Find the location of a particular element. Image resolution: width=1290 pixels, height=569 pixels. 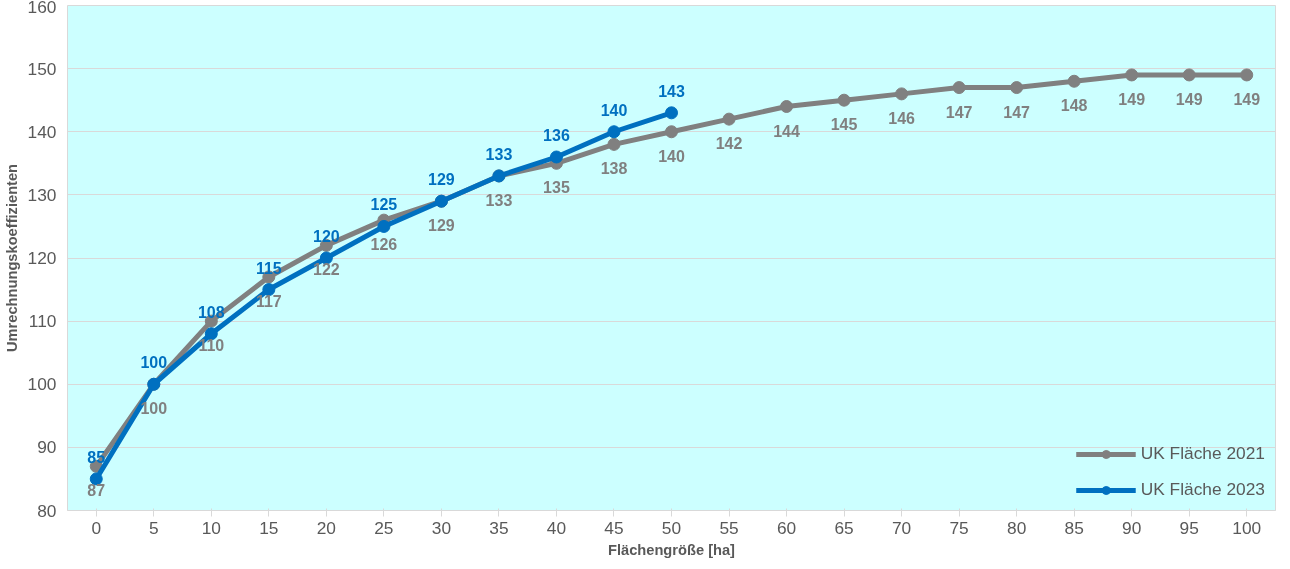

x-tick-label: 70 is located at coordinates (901, 527).